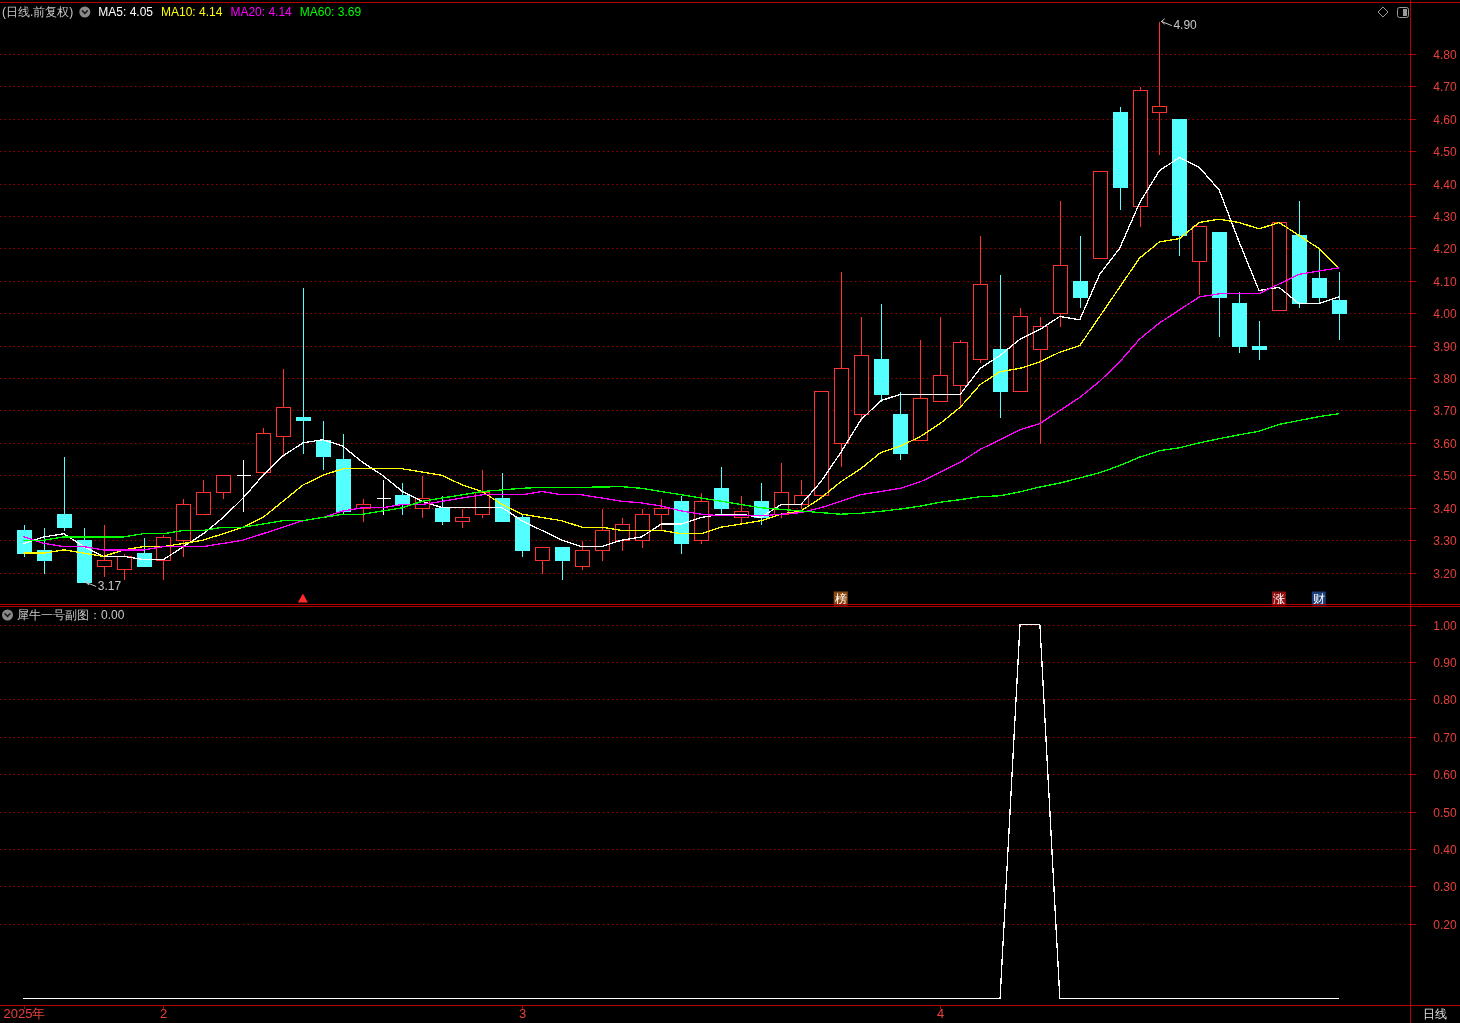 Image resolution: width=1460 pixels, height=1023 pixels. Describe the element at coordinates (1445, 625) in the screenshot. I see `y-tick-label: 1.00` at that location.